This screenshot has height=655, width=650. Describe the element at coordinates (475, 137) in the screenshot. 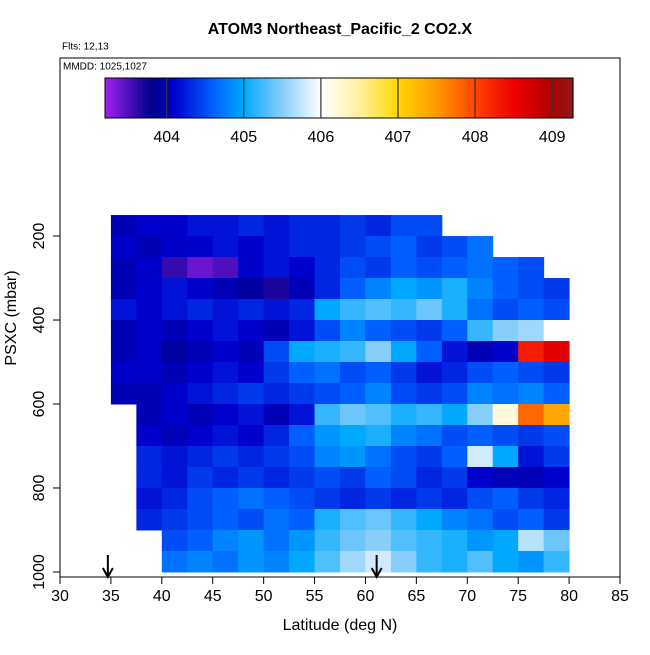

I see `colorbar-tick-label: 408` at that location.